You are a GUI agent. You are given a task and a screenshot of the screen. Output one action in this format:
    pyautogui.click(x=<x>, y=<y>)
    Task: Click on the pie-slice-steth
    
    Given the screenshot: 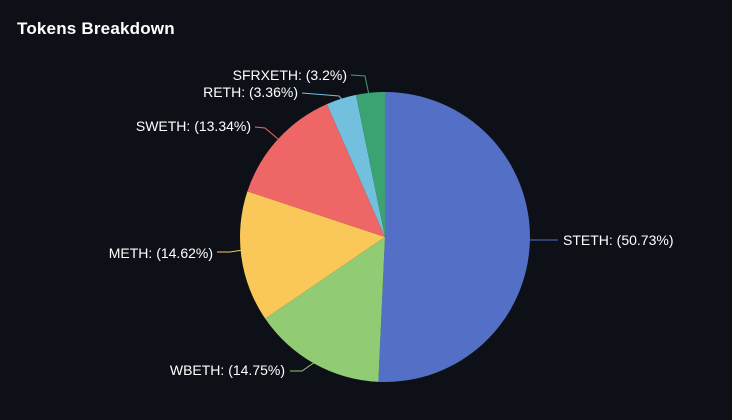 What is the action you would take?
    pyautogui.click(x=454, y=237)
    